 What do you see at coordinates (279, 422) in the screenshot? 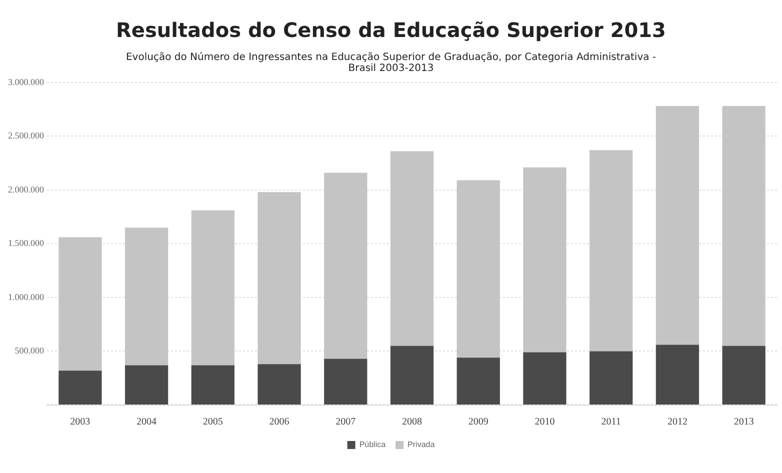
I see `x-tick-label: 2006` at bounding box center [279, 422].